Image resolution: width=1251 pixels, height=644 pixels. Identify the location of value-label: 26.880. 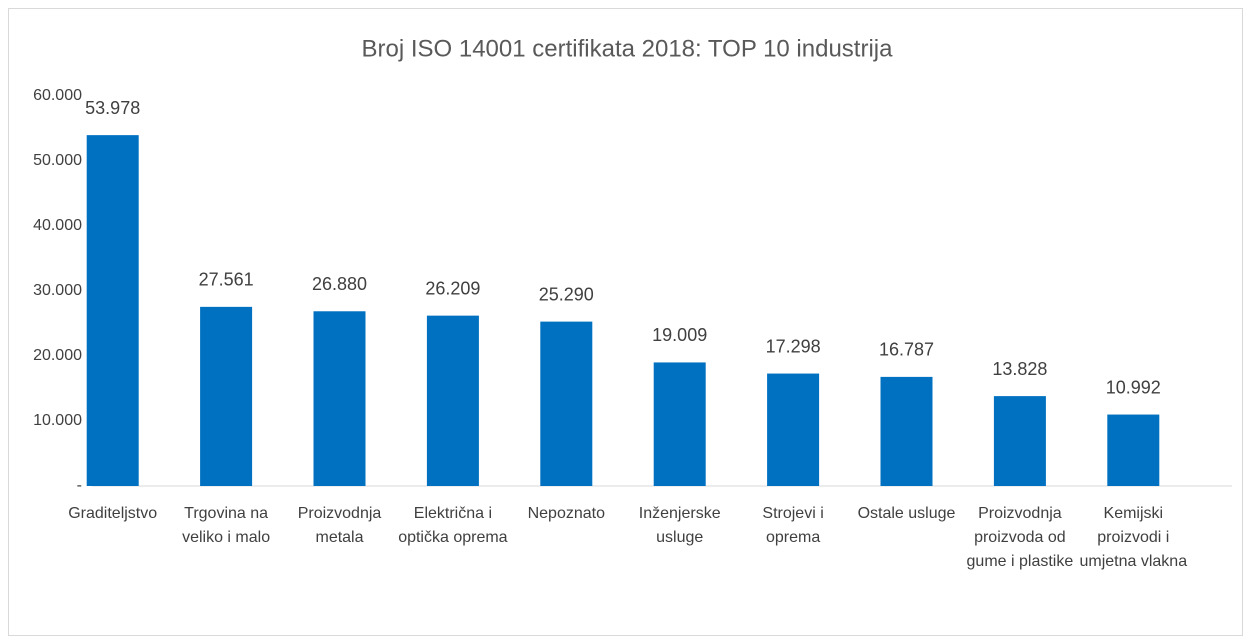
(339, 284).